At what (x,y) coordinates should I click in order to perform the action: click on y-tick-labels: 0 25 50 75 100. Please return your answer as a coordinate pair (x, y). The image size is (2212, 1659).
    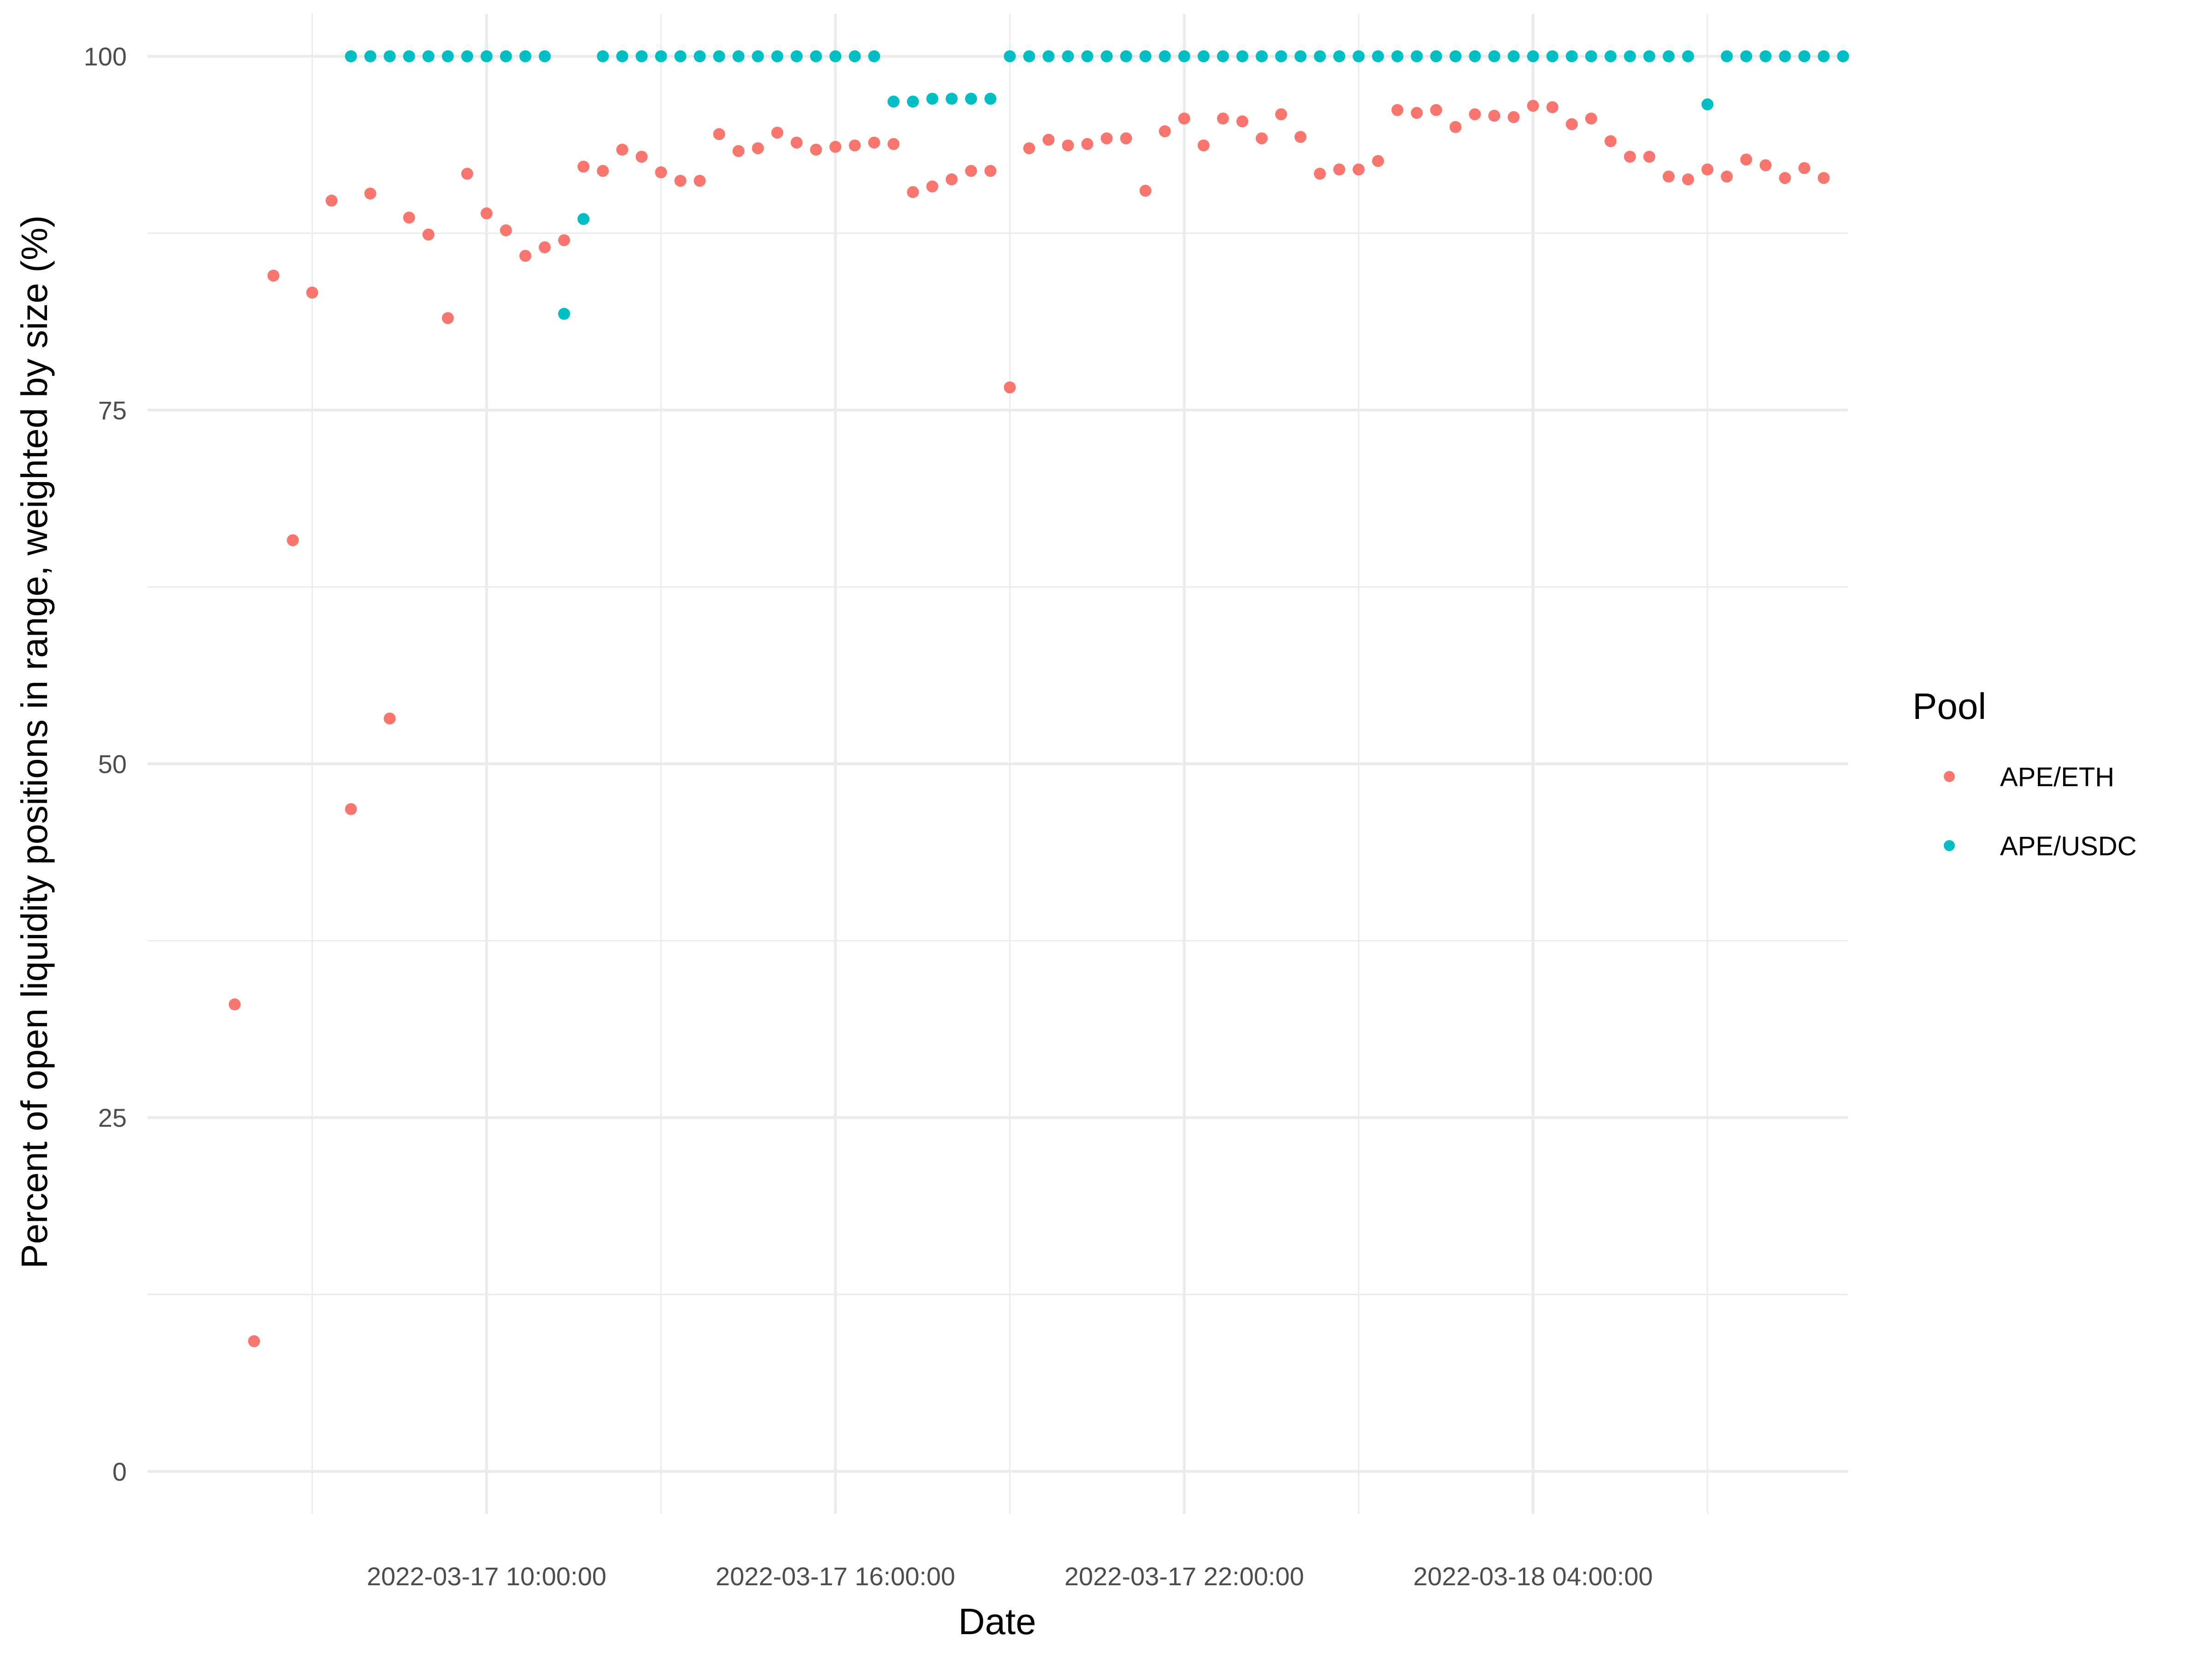
    Looking at the image, I should click on (105, 764).